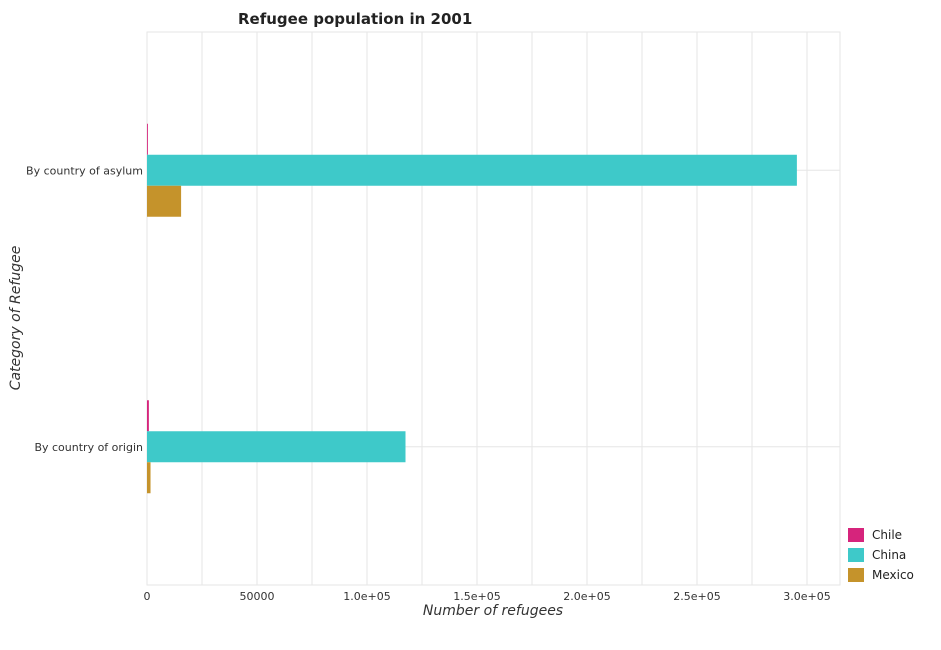  I want to click on y-tick-label: By country of asylum, so click(84, 170).